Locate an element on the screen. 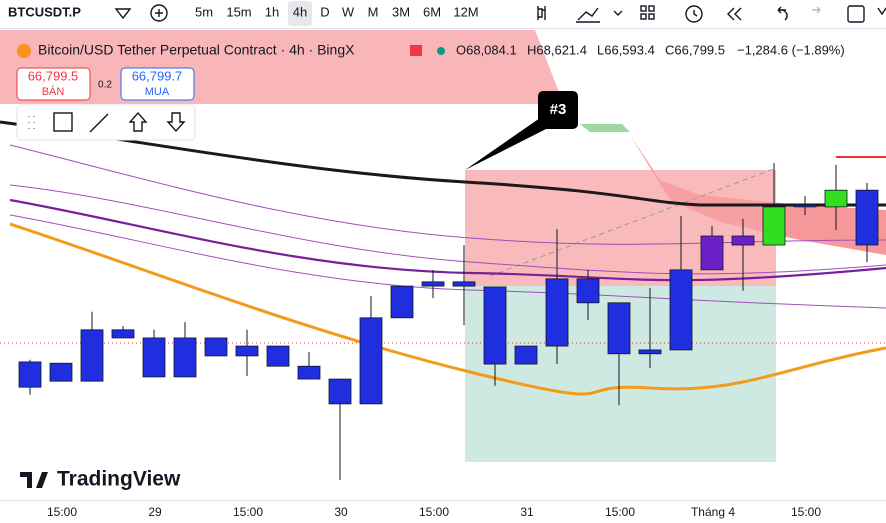 This screenshot has height=523, width=886. callout-pointer is located at coordinates (508, 144).